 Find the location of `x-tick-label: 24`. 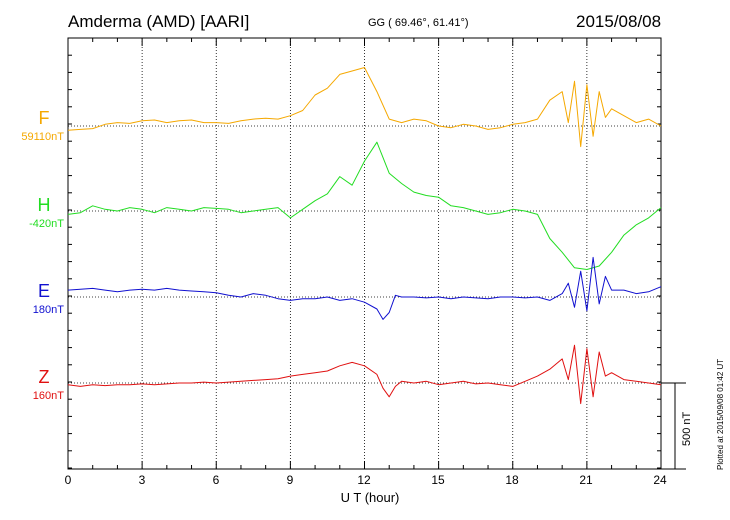

x-tick-label: 24 is located at coordinates (660, 480).